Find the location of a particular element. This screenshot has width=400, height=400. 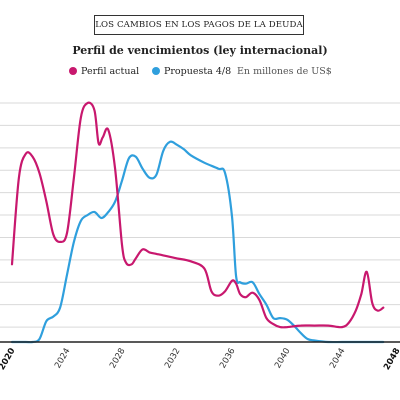

x-tick-label: 2044 is located at coordinates (337, 359).